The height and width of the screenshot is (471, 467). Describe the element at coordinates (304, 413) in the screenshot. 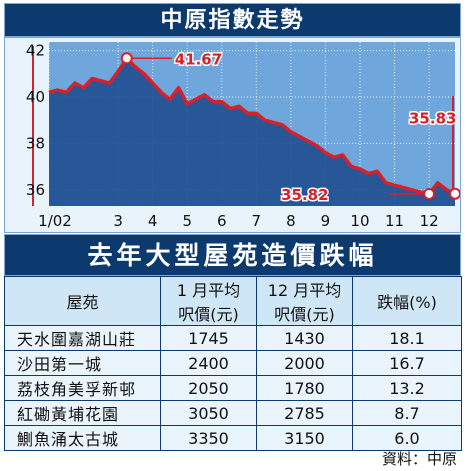

I see `table-cell: 2785` at that location.